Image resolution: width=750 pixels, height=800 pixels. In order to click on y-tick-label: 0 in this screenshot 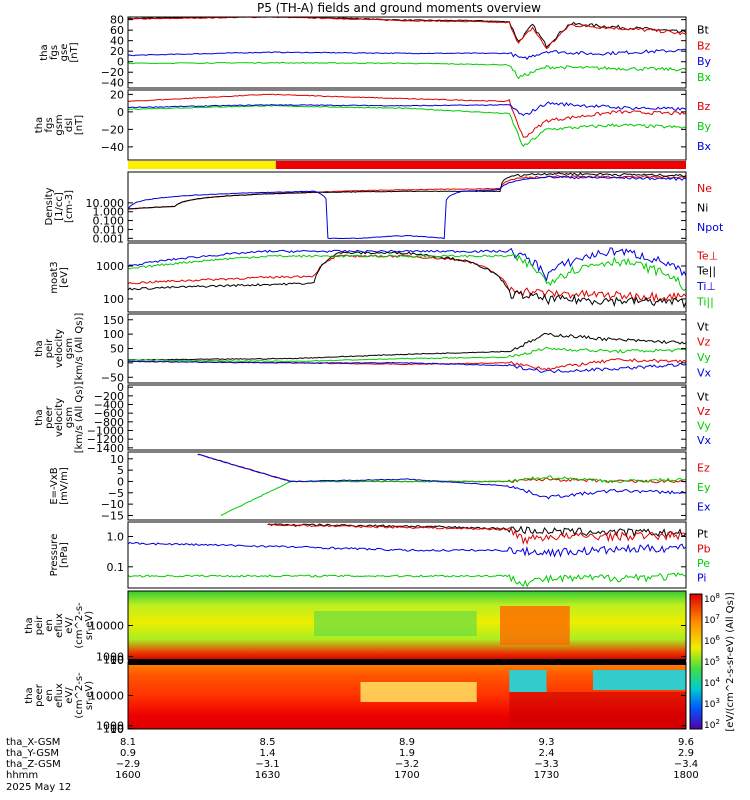, I will do `click(120, 363)`.